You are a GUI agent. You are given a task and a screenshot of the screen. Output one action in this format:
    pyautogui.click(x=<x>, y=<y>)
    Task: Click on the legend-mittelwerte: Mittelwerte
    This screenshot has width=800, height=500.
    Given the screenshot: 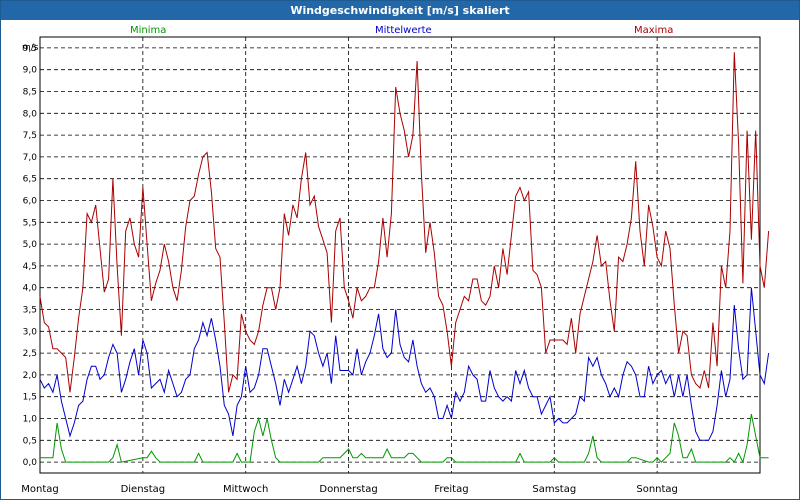 What is the action you would take?
    pyautogui.click(x=403, y=30)
    